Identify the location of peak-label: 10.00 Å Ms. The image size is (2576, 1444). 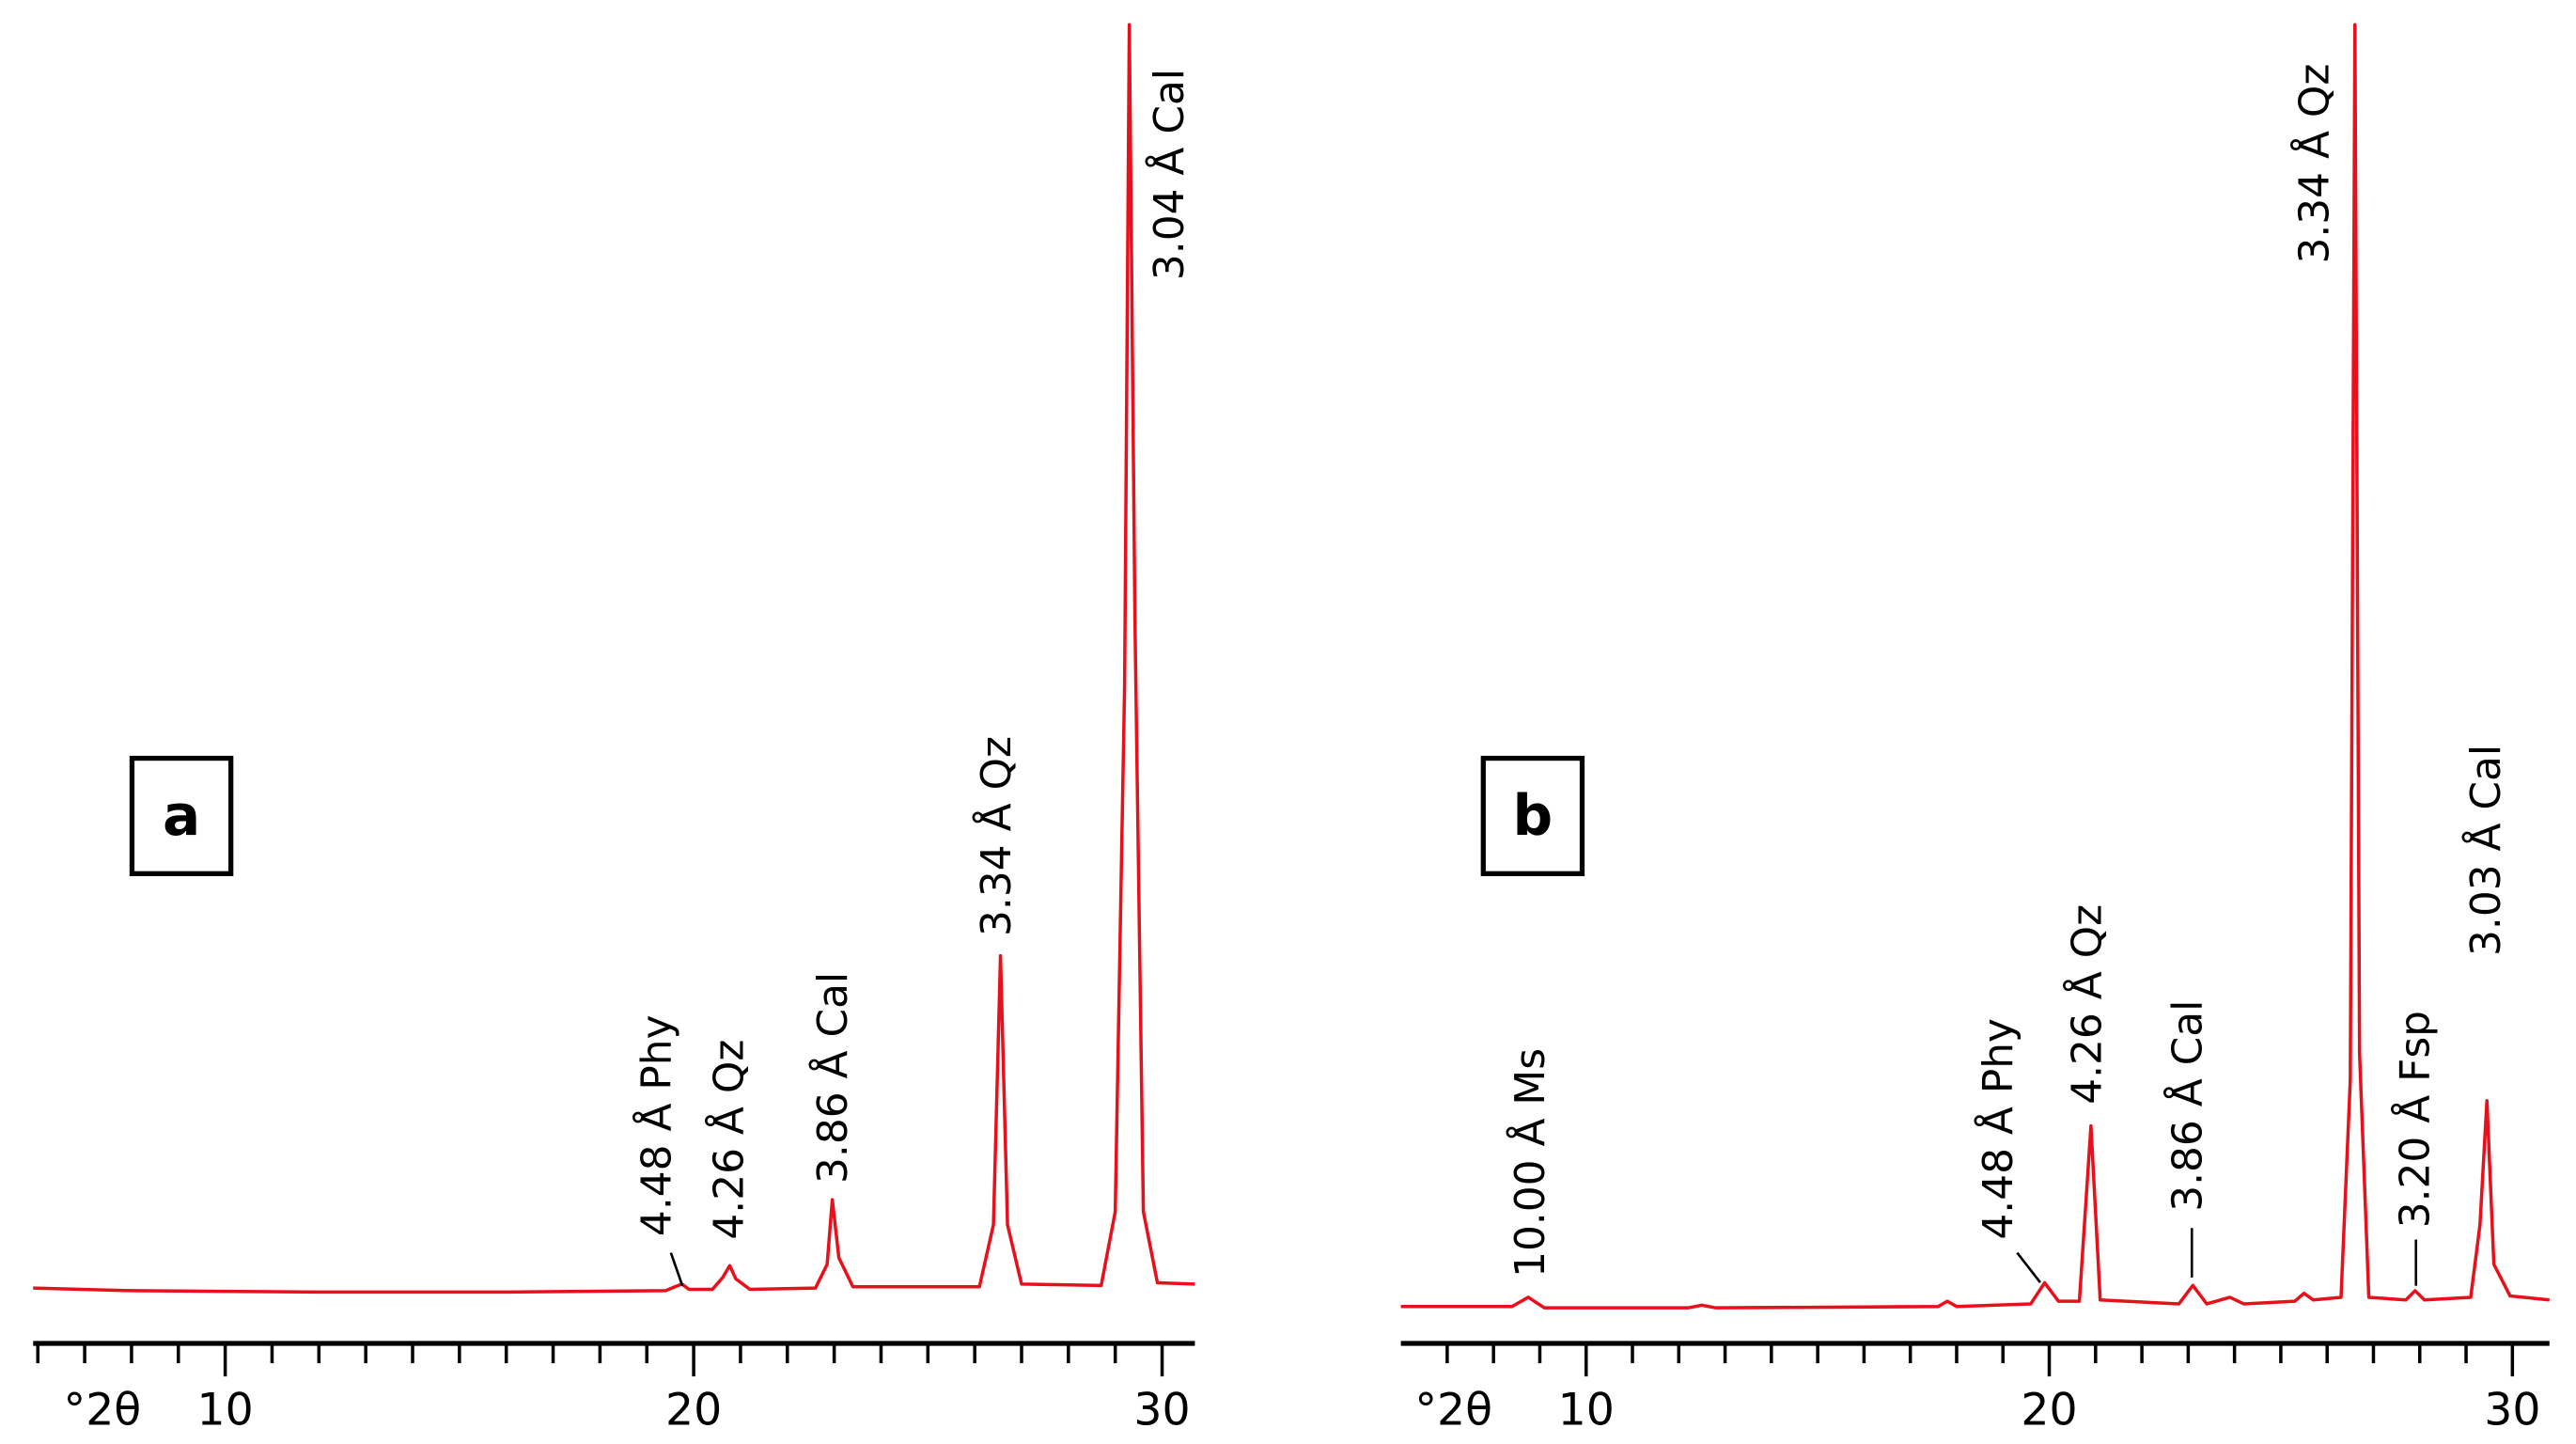
(1529, 1163).